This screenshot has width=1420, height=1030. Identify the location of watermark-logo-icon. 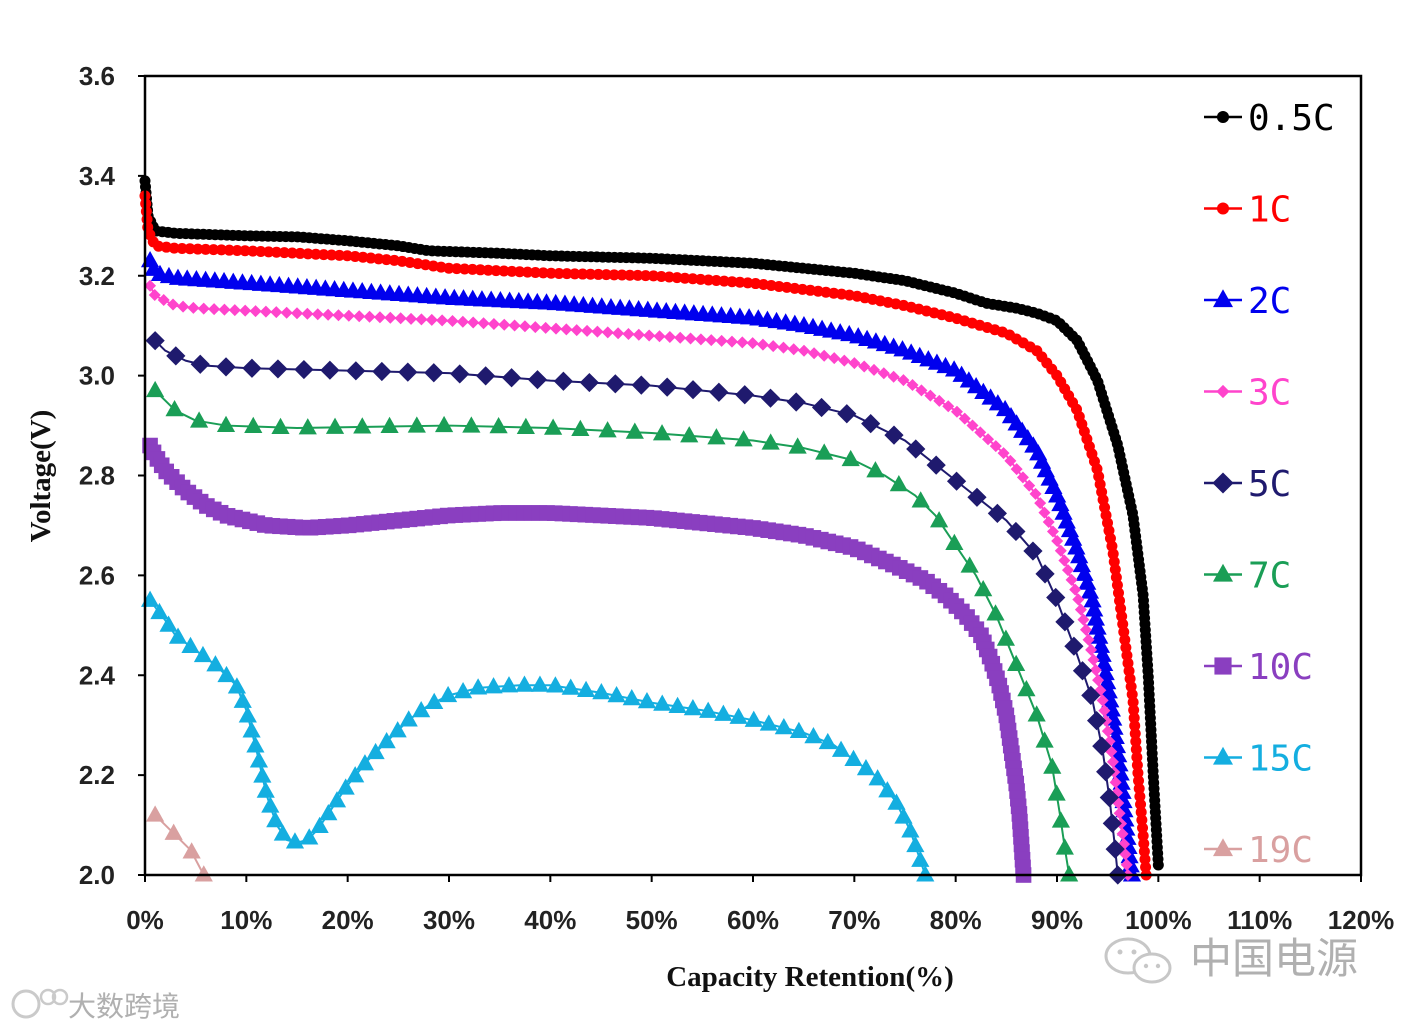
(40, 1003).